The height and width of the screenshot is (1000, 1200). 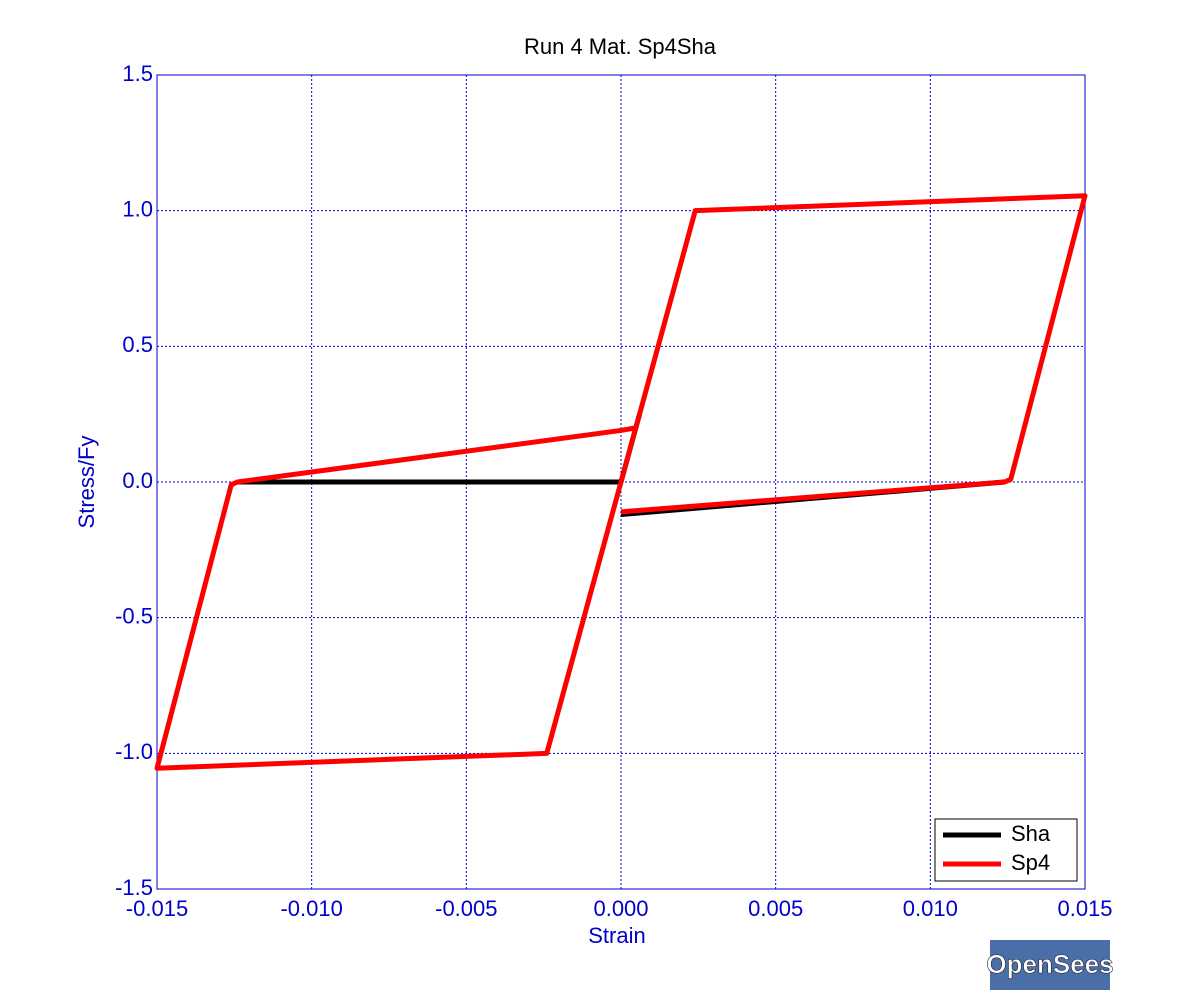 What do you see at coordinates (86, 482) in the screenshot?
I see `y-axis-label: Stress/Fy` at bounding box center [86, 482].